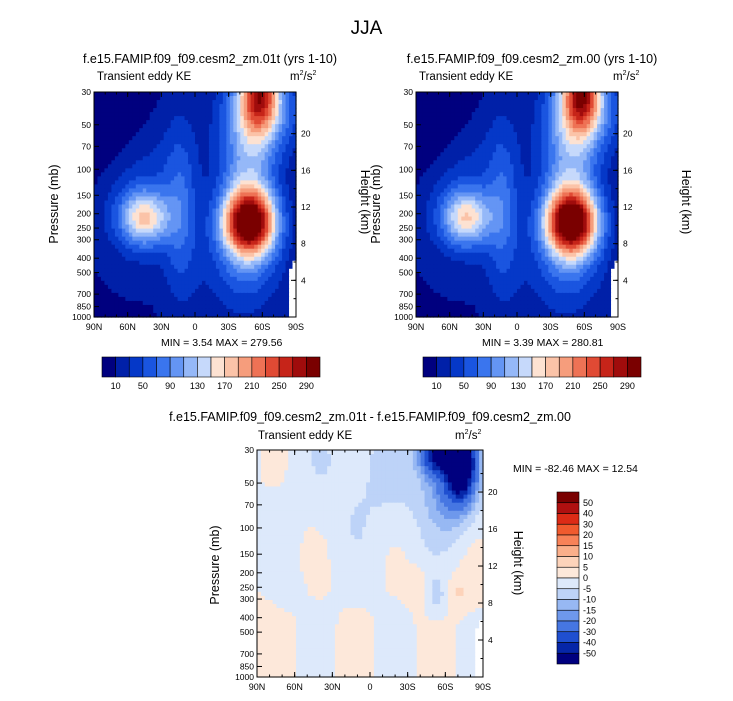 This screenshot has width=733, height=701. What do you see at coordinates (84, 240) in the screenshot?
I see `panel1-ytick-label: 300` at bounding box center [84, 240].